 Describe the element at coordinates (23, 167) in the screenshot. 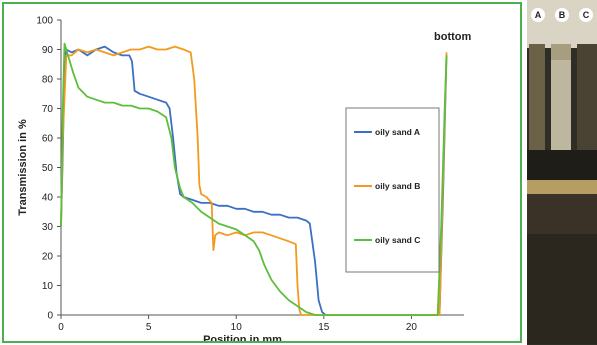

I see `y-axis-label: Transmission in %` at that location.